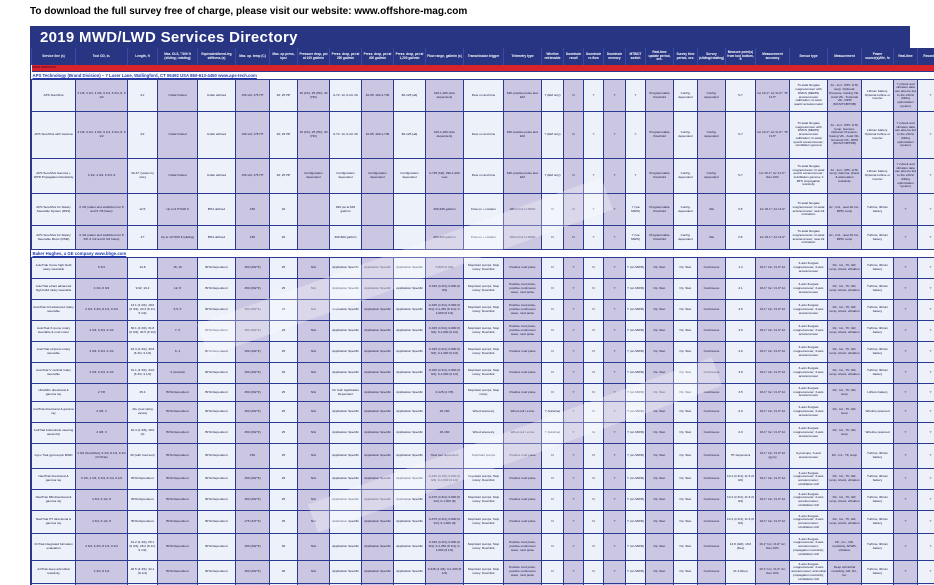 This screenshot has width=934, height=585. What do you see at coordinates (844, 208) in the screenshot?
I see `cell-text: Az., Incl., near-bit Inc., RPM, temp` at bounding box center [844, 208].